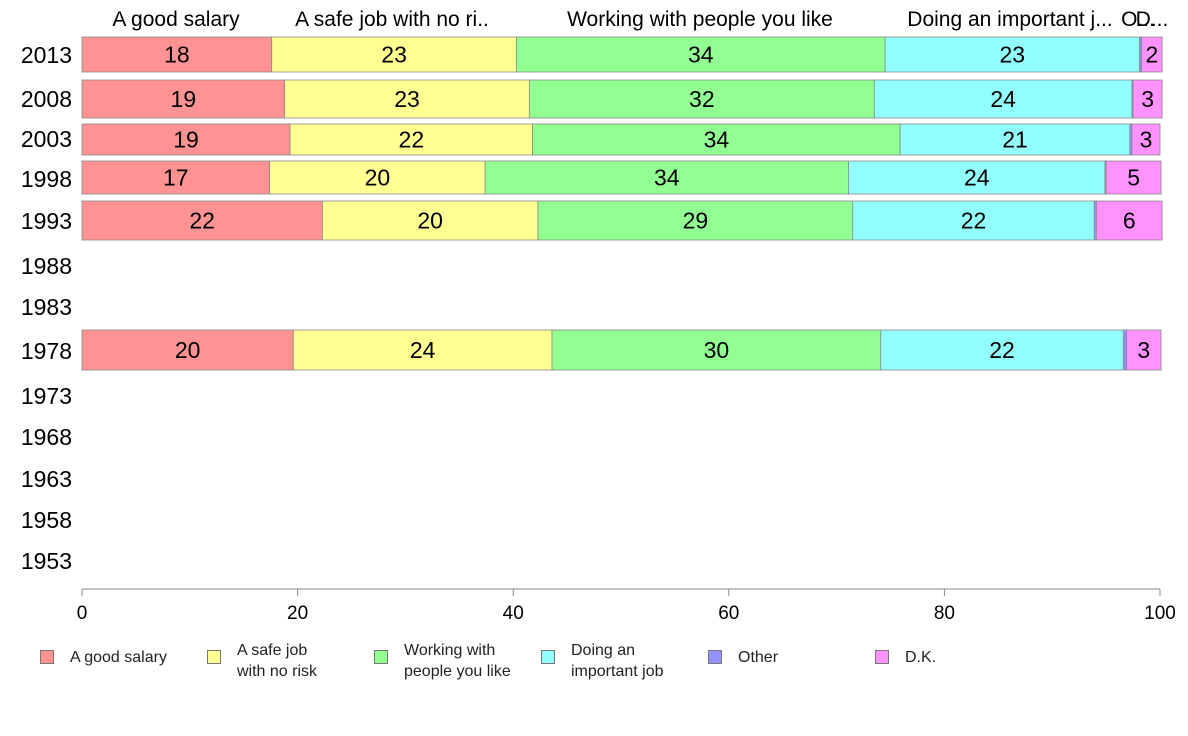 The image size is (1188, 736). I want to click on segment-top-label: A safe job with no ri.., so click(392, 19).